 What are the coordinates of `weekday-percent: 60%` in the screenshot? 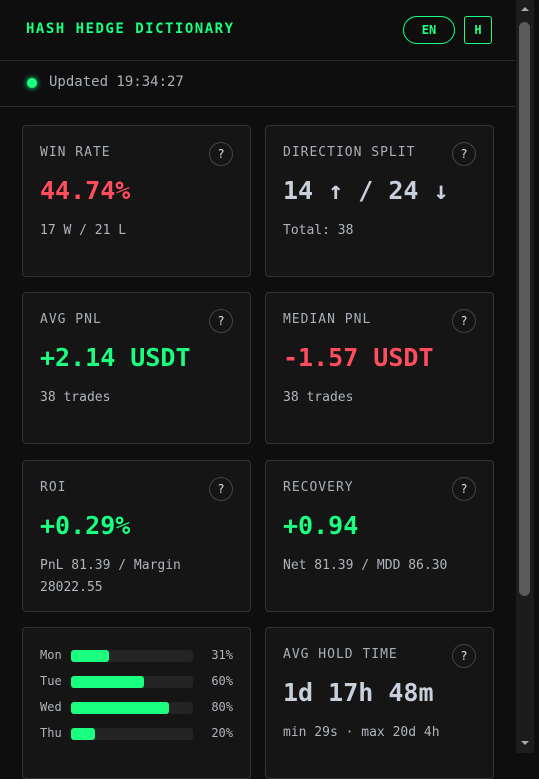 It's located at (222, 681).